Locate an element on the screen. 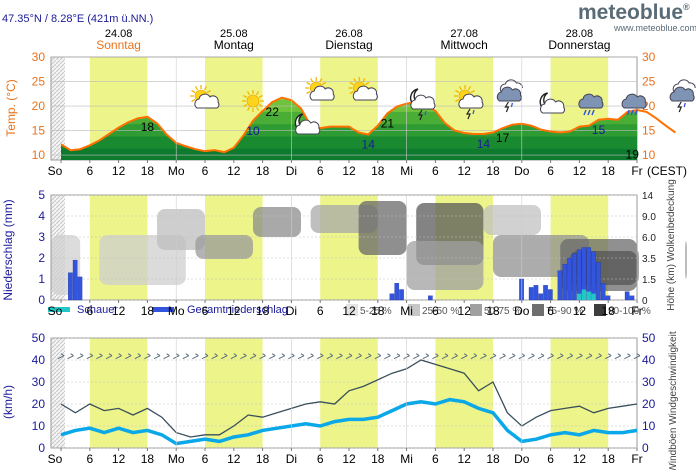 The image size is (696, 475). time-label: Di is located at coordinates (291, 171).